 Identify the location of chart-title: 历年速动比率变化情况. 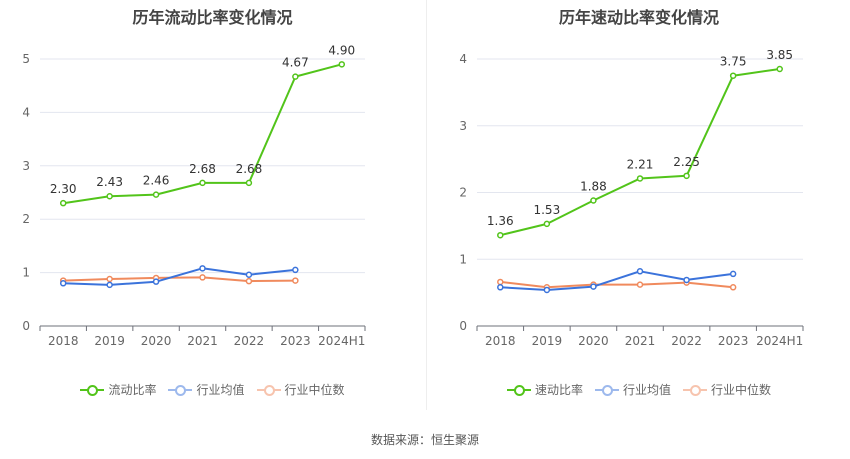
(638, 17).